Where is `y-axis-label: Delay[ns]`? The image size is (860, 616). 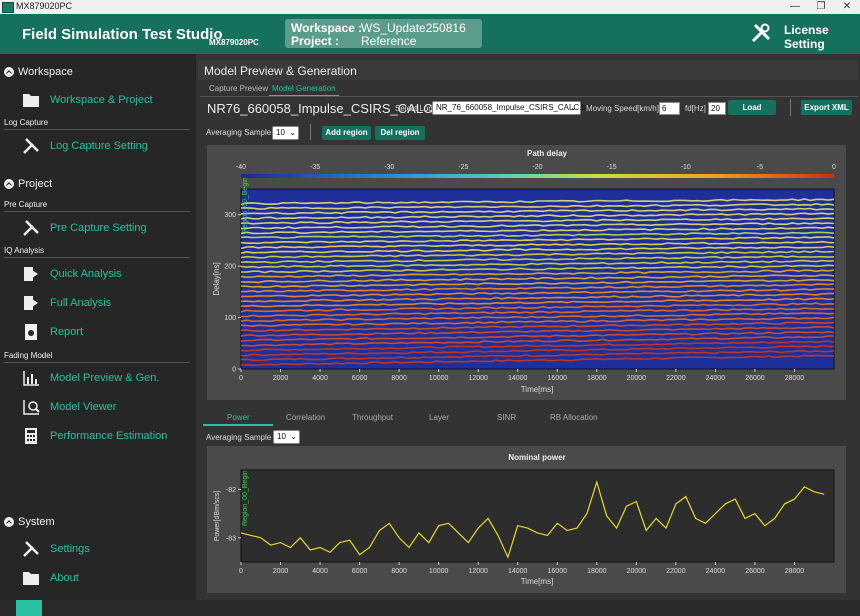 y-axis-label: Delay[ns] is located at coordinates (216, 278).